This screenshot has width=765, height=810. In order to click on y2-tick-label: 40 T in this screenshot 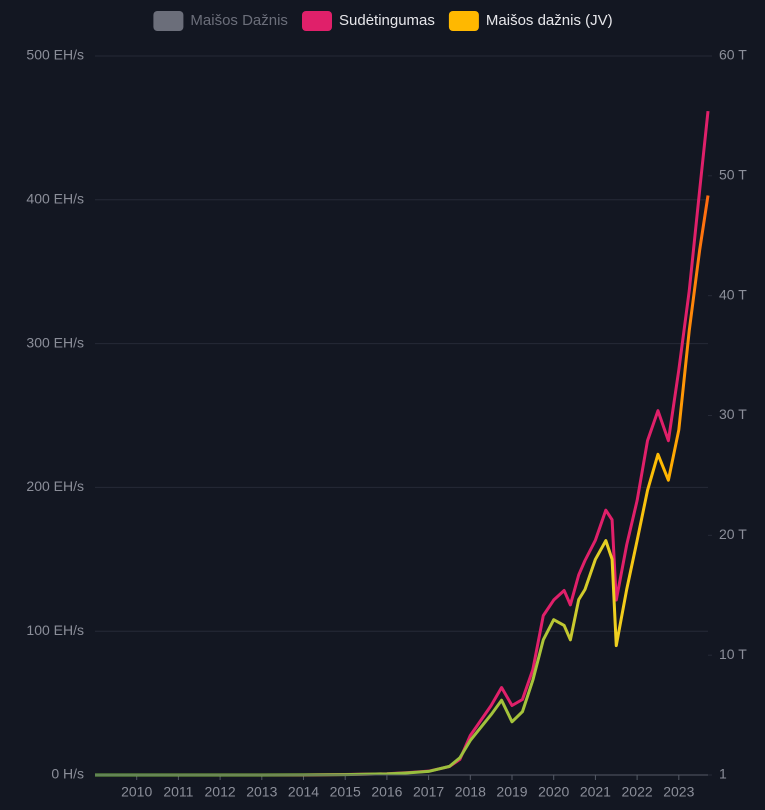, I will do `click(733, 294)`.